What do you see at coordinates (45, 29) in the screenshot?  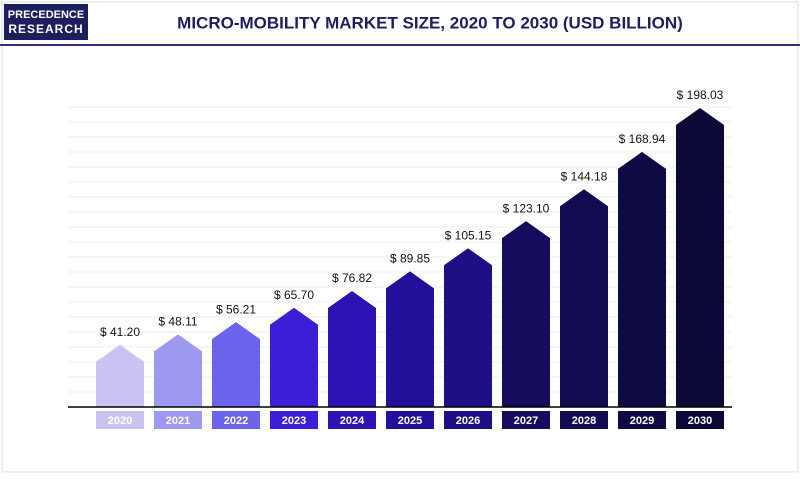 I see `logo-text: RESEARCH` at bounding box center [45, 29].